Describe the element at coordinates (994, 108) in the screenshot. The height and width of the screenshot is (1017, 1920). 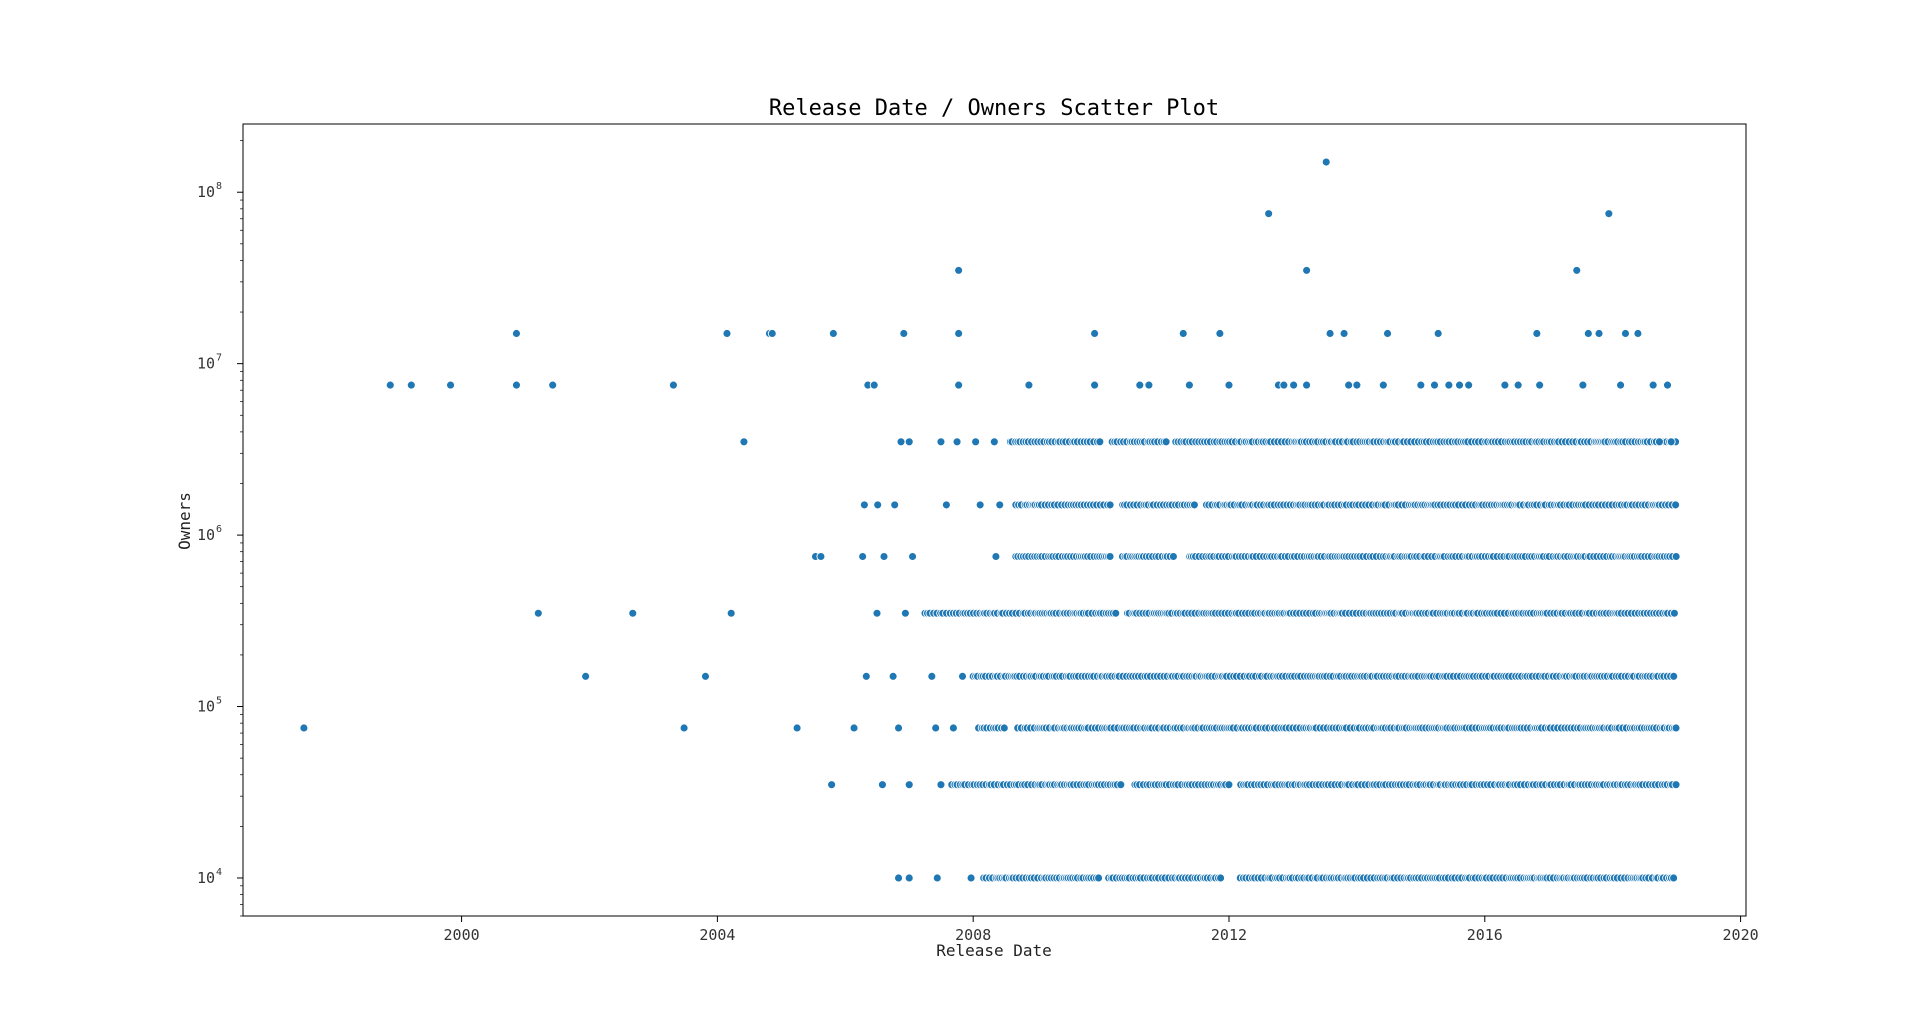
I see `chart-title: Release Date / Owners Scatter Plot` at that location.